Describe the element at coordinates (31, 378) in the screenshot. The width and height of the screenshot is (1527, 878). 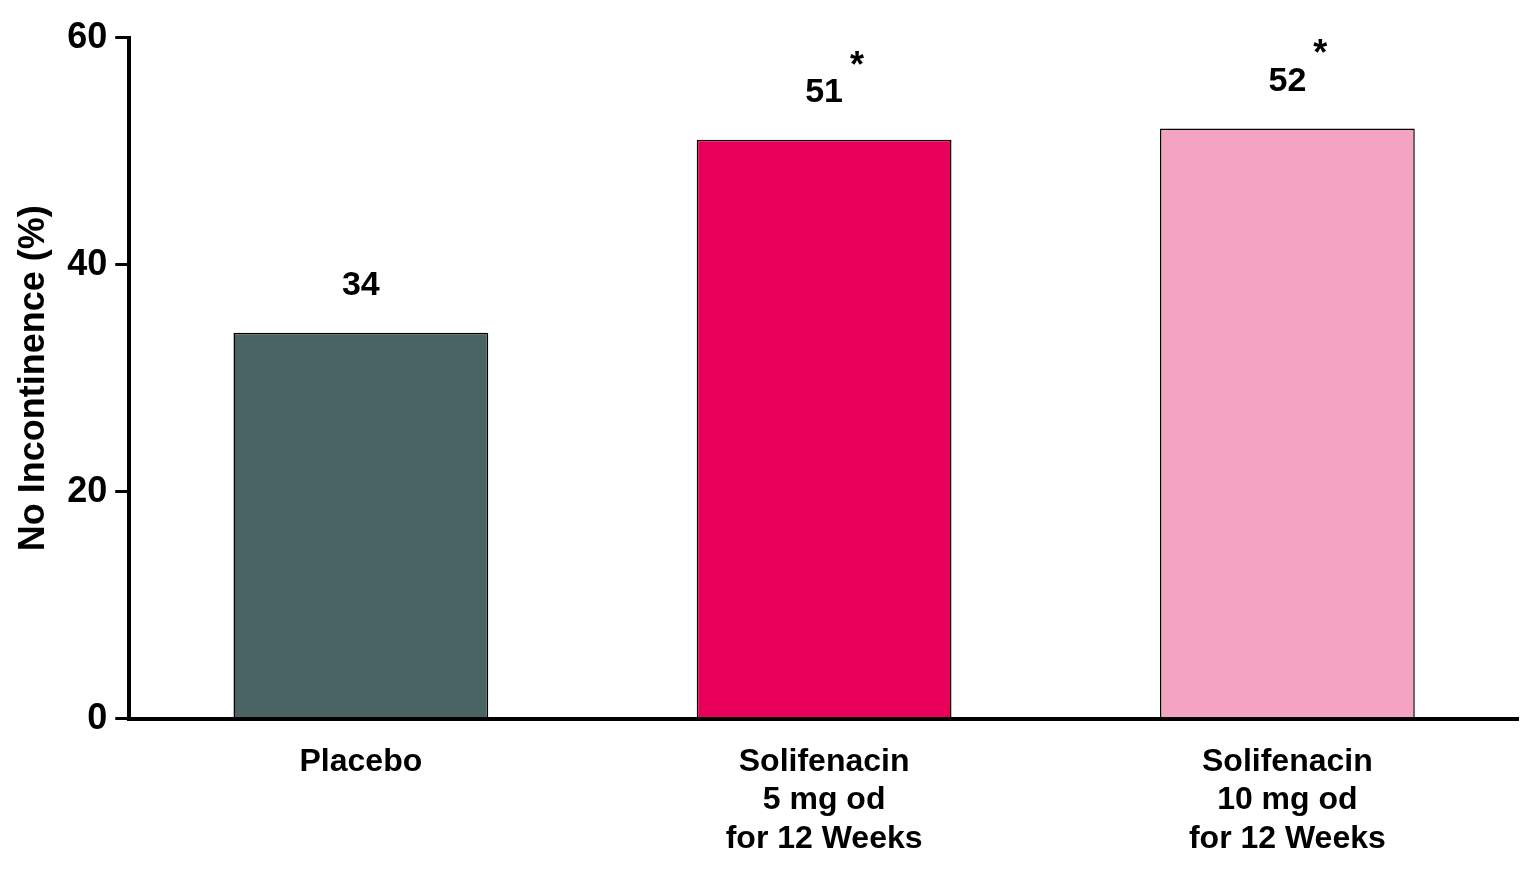
I see `y-axis-title: No Incontinence (%)` at that location.